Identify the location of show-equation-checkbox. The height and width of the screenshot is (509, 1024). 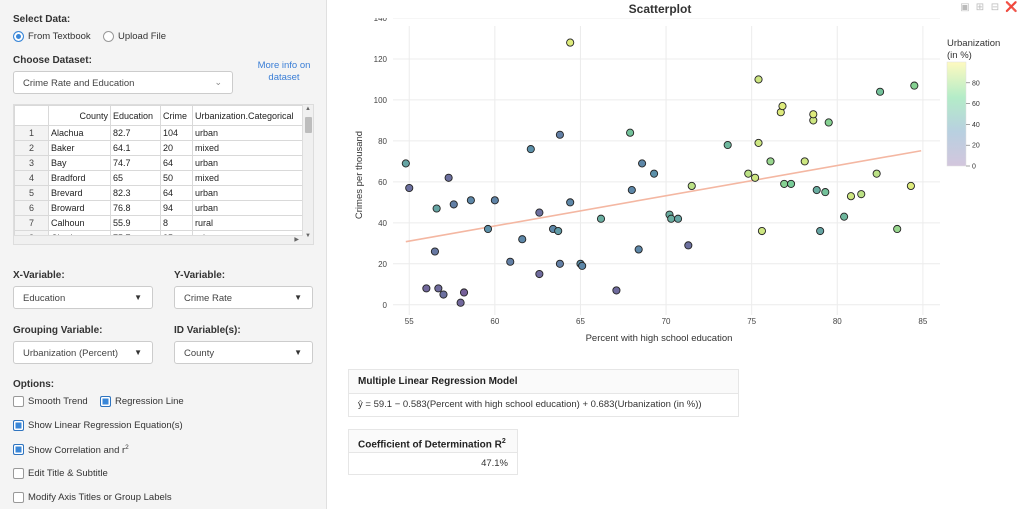
(18, 425).